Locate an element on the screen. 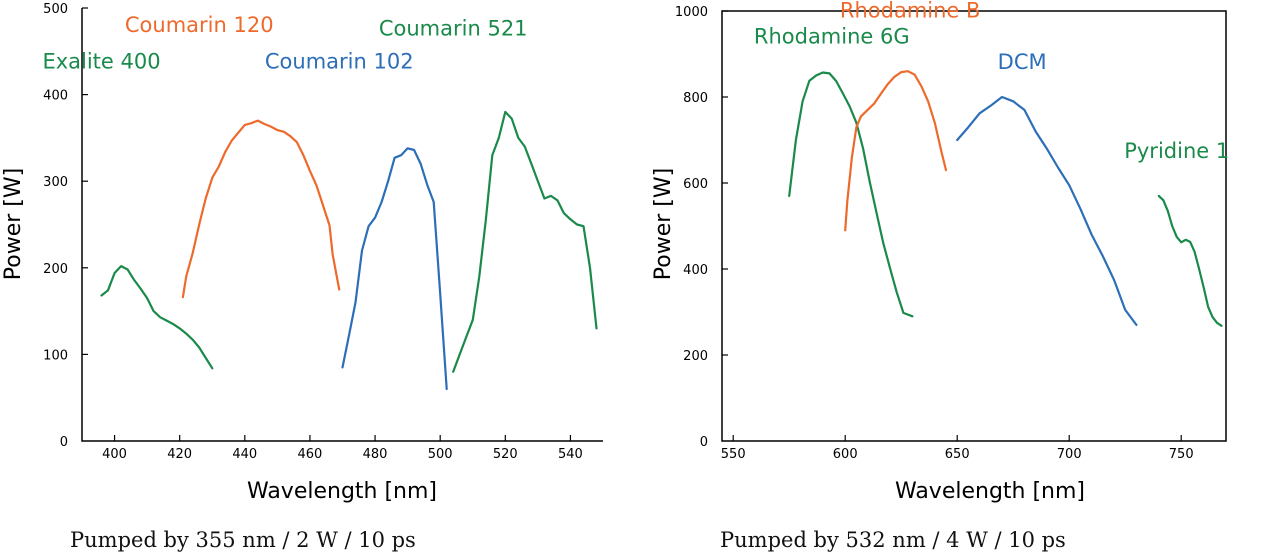  left-y-tick-label-100: 100 is located at coordinates (55, 355).